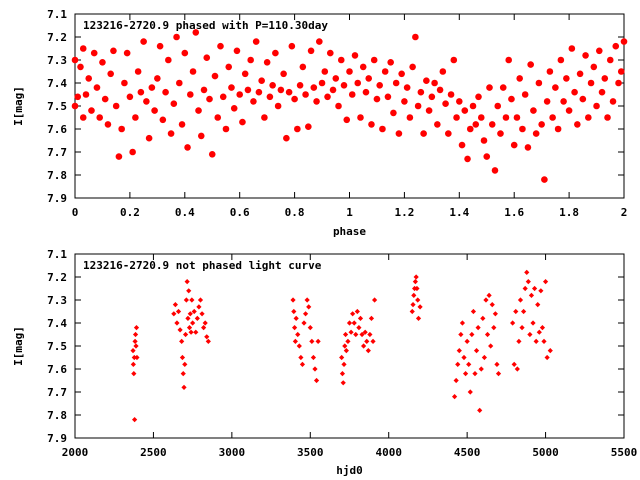 Image resolution: width=640 pixels, height=480 pixels. I want to click on x-tick-label: 1.4, so click(459, 212).